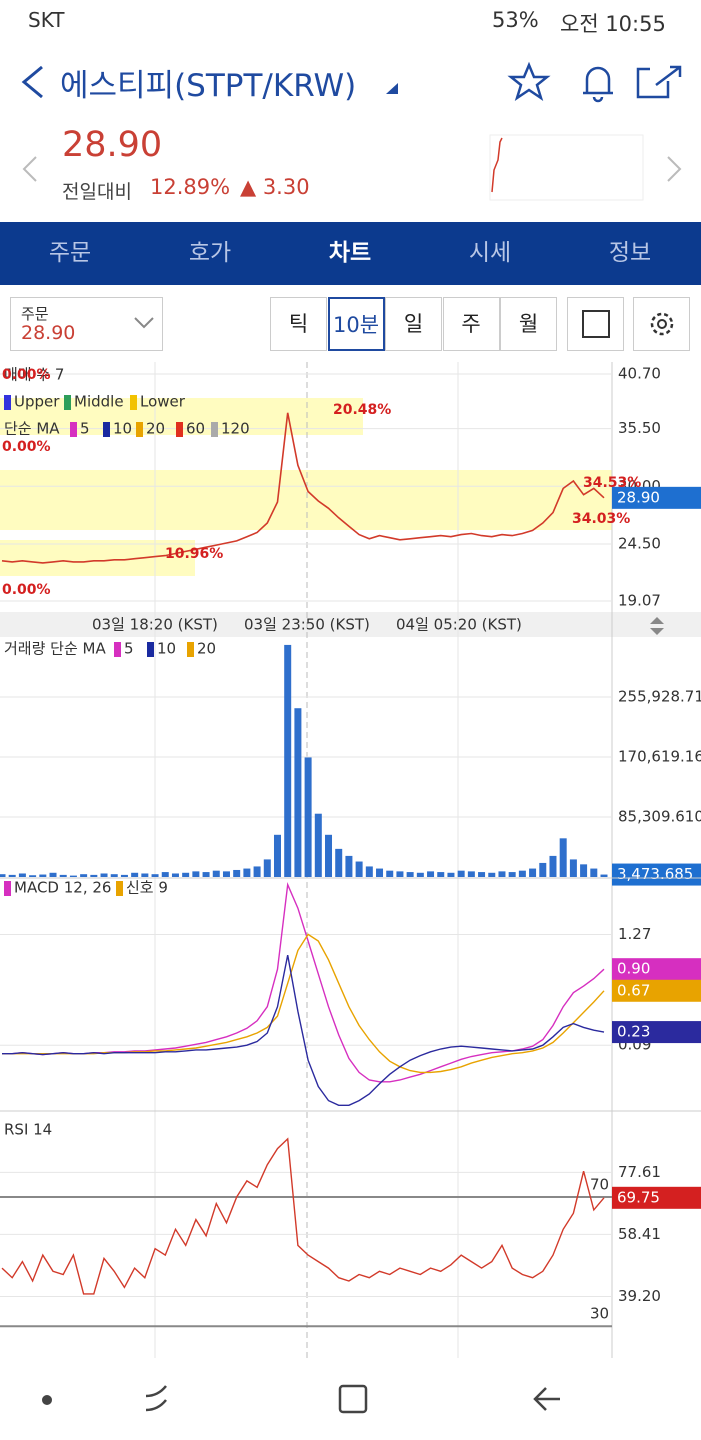  I want to click on tab: 시세, so click(490, 253).